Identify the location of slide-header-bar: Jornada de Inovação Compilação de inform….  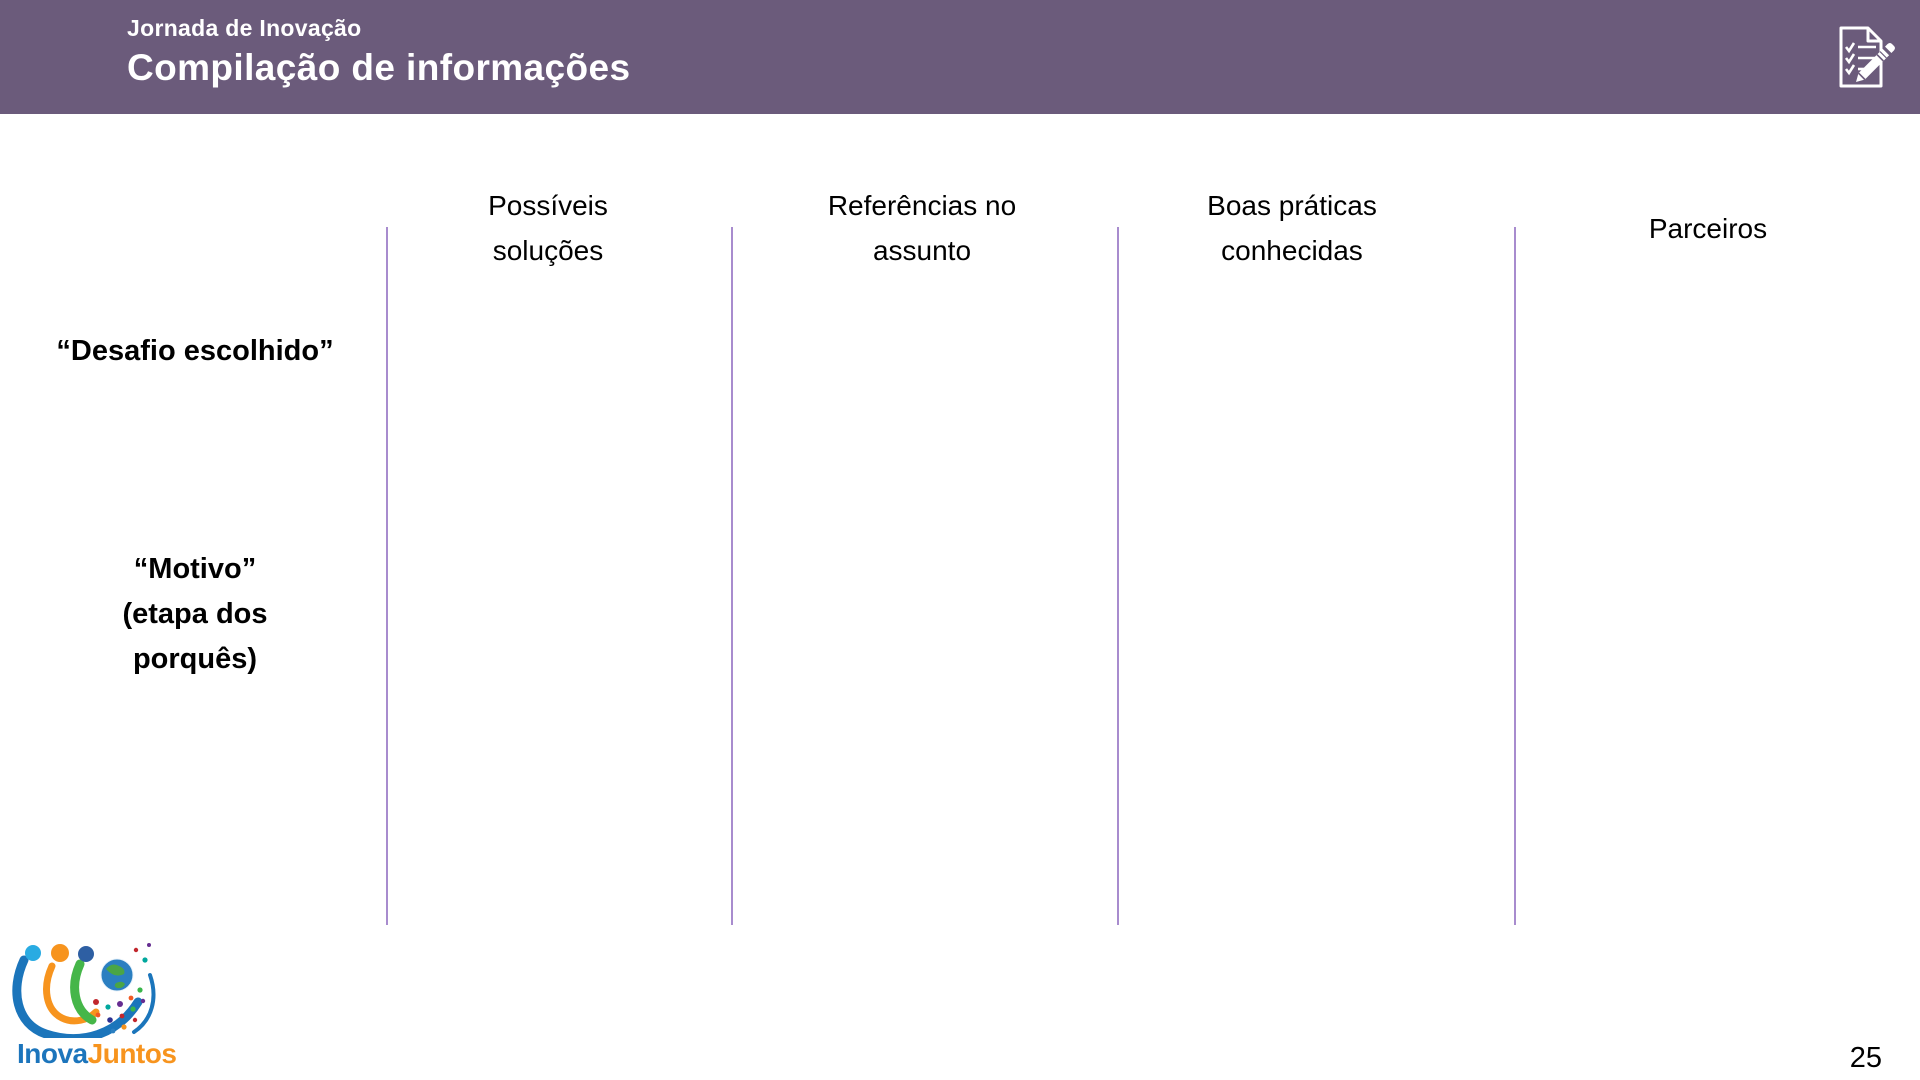
(960, 57).